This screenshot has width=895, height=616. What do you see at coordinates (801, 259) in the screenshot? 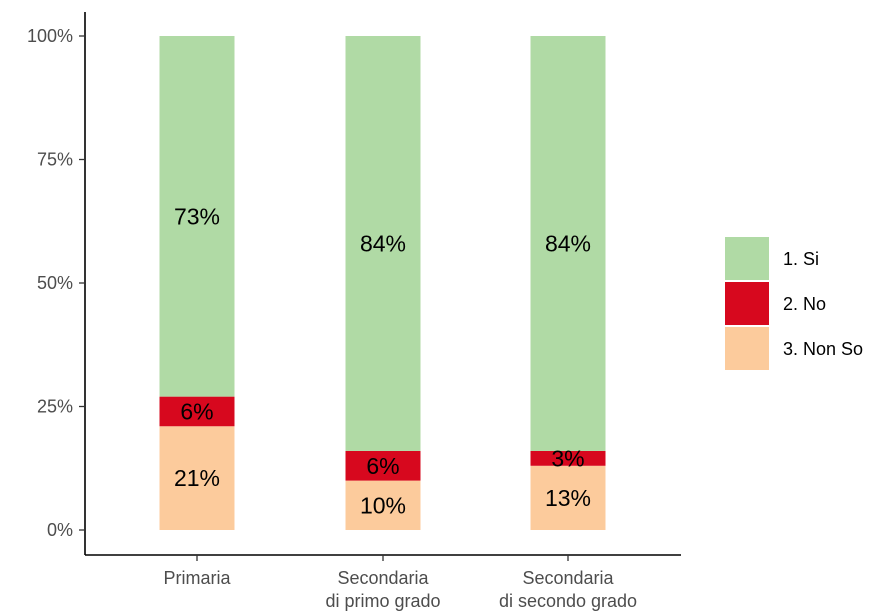
I see `legend-label: 1. Si` at bounding box center [801, 259].